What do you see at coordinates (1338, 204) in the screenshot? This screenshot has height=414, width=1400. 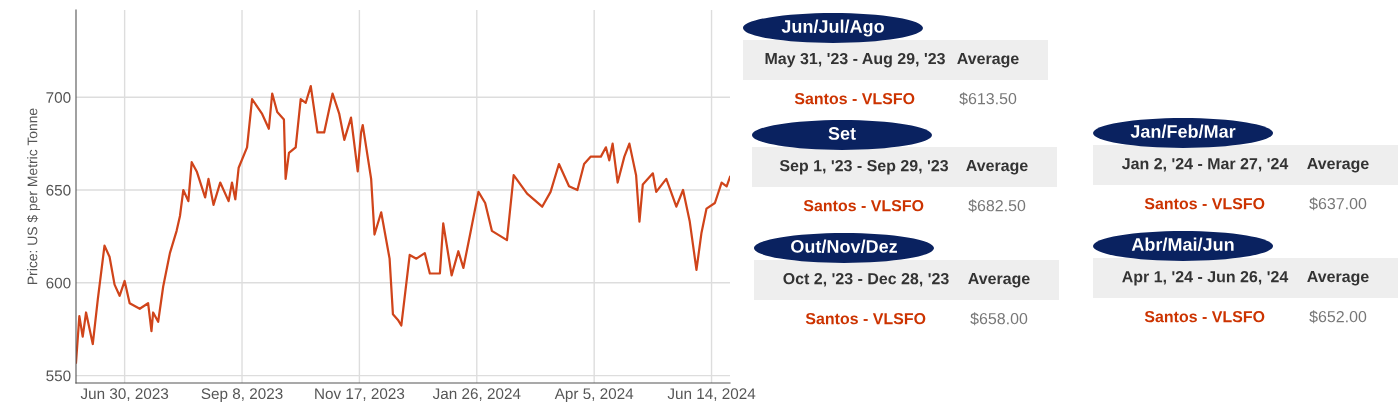 I see `text: $637.00` at bounding box center [1338, 204].